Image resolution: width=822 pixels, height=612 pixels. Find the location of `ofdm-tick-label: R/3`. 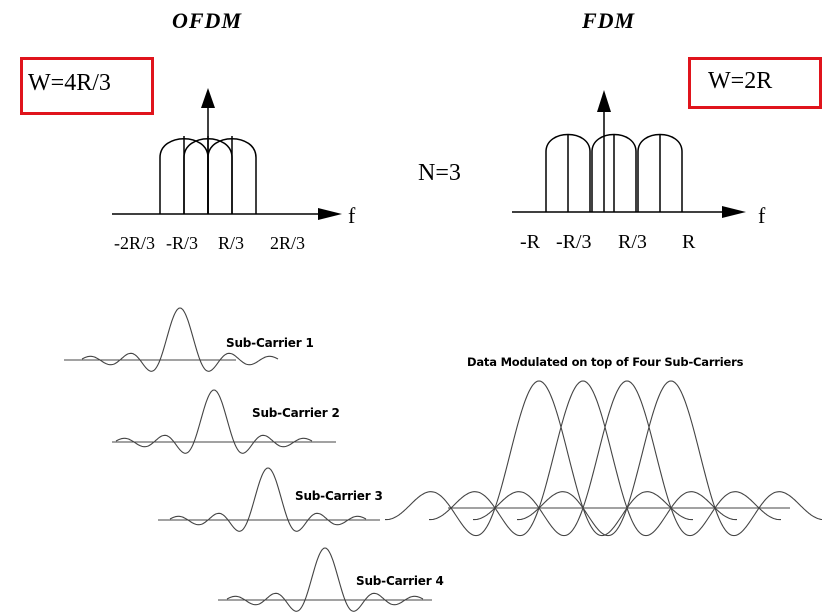

ofdm-tick-label: R/3 is located at coordinates (231, 243).